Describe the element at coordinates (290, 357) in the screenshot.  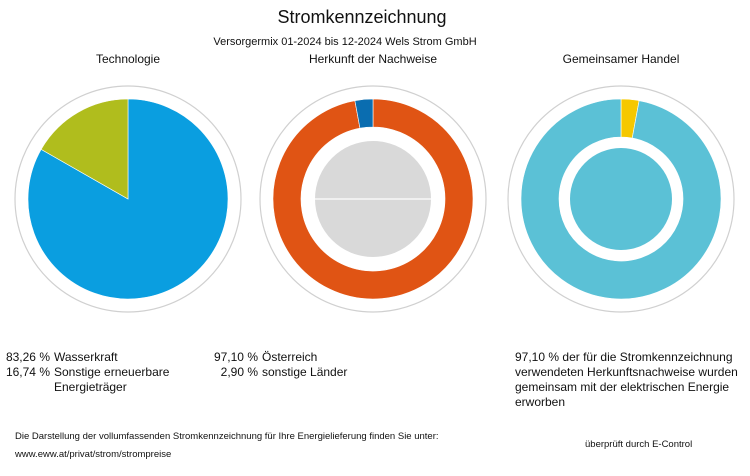
I see `legend-label: Österreich` at that location.